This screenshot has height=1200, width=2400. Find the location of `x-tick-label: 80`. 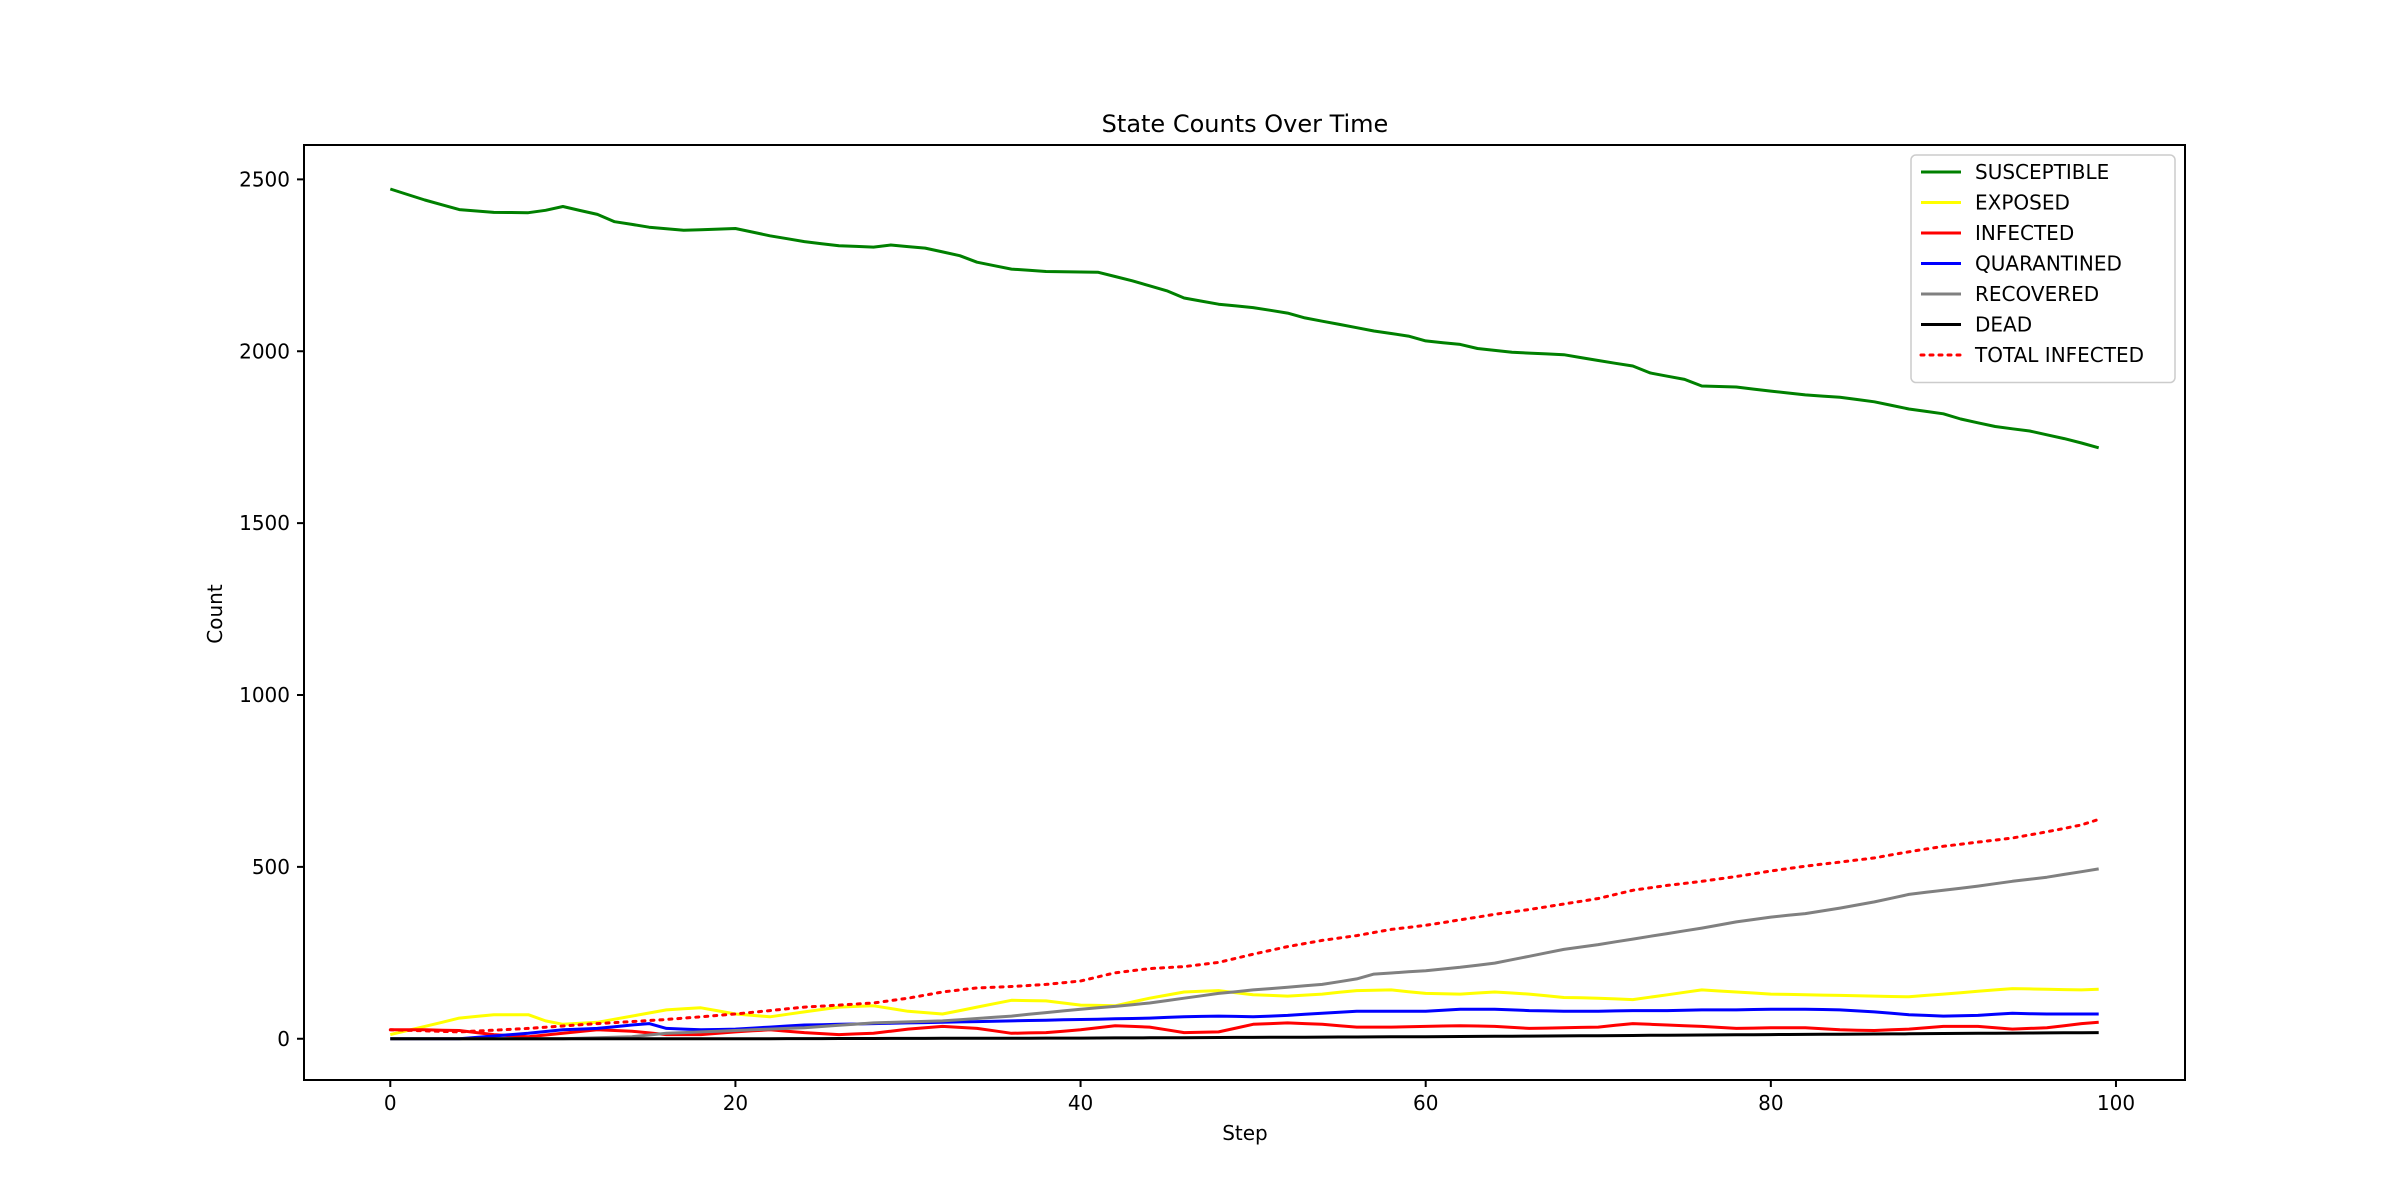

x-tick-label: 80 is located at coordinates (1770, 1103).